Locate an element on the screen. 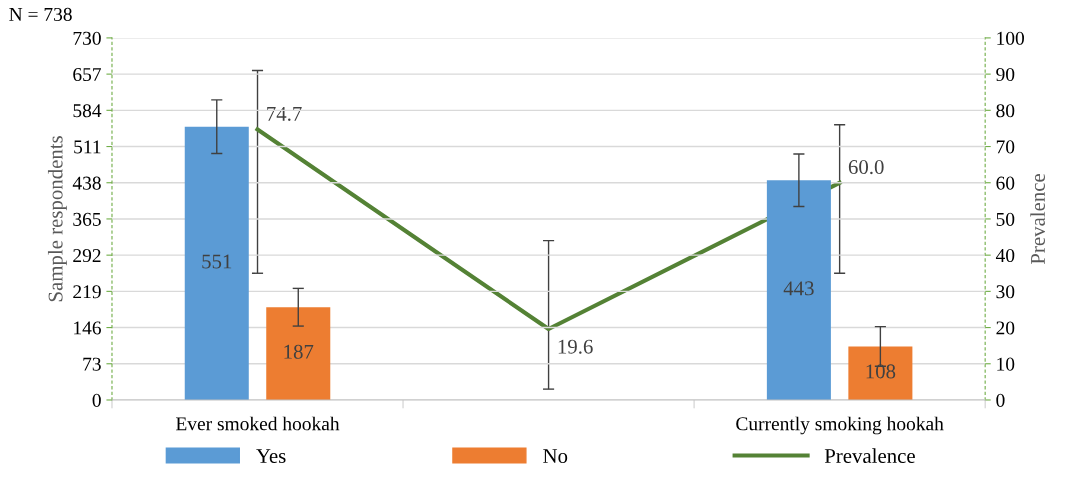 Image resolution: width=1082 pixels, height=486 pixels. y-tick-label: 292 is located at coordinates (87, 256).